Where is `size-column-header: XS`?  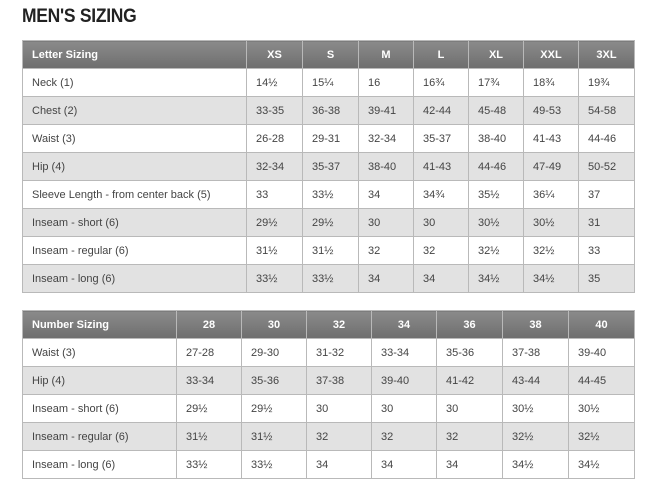 size-column-header: XS is located at coordinates (274, 54).